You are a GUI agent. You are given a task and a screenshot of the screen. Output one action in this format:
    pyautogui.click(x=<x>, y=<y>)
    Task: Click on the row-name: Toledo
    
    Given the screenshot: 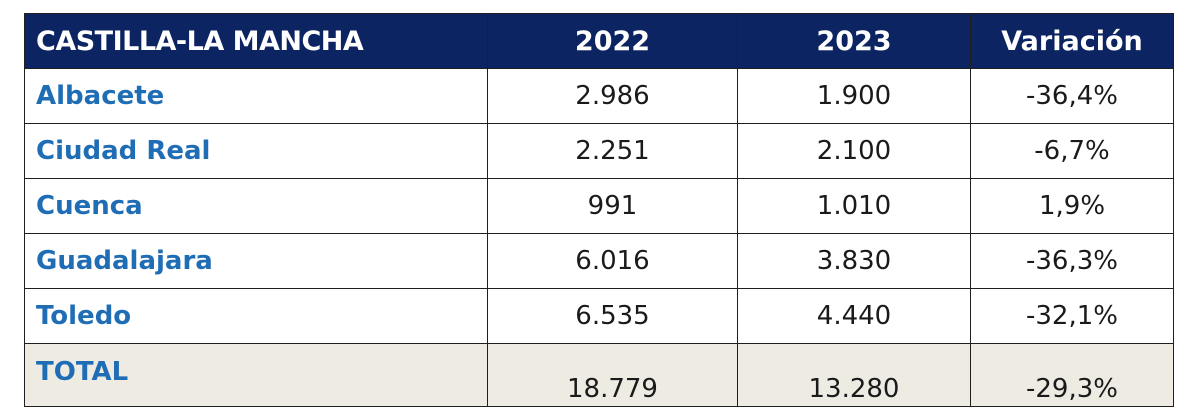 What is the action you would take?
    pyautogui.click(x=256, y=316)
    